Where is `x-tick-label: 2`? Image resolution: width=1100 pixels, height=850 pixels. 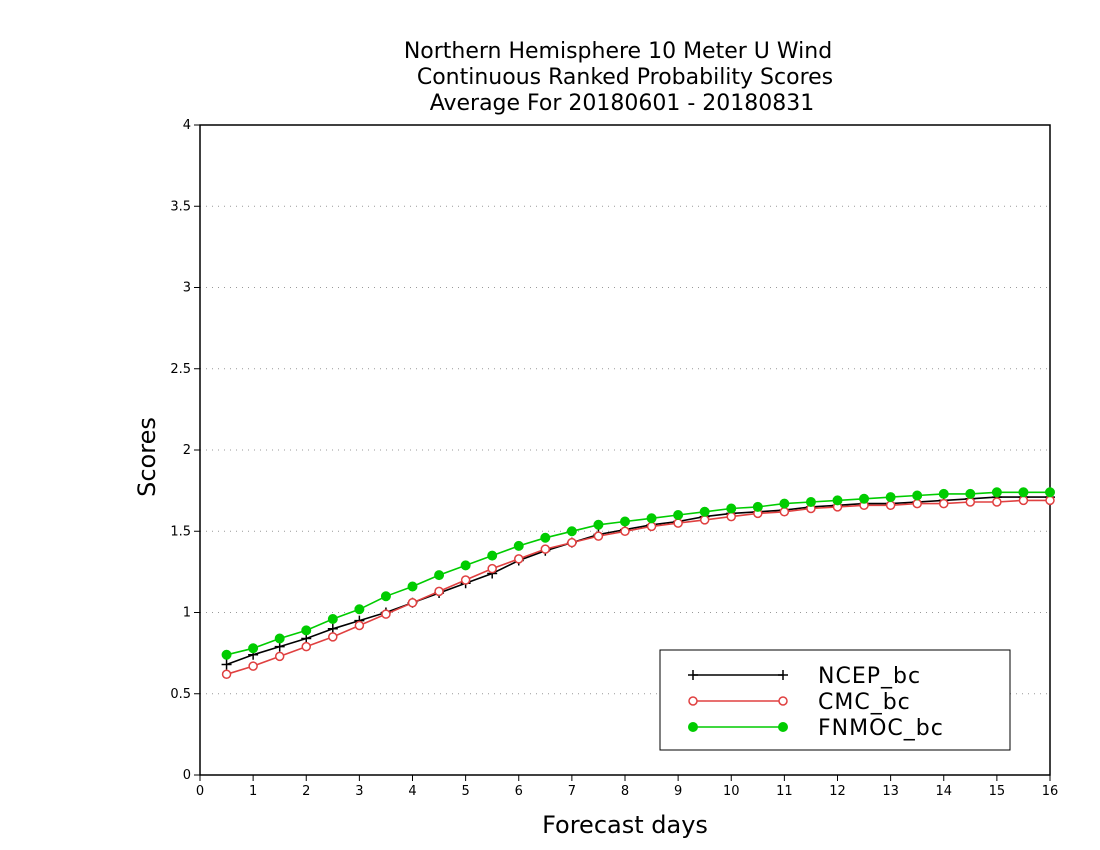
x-tick-label: 2 is located at coordinates (306, 791).